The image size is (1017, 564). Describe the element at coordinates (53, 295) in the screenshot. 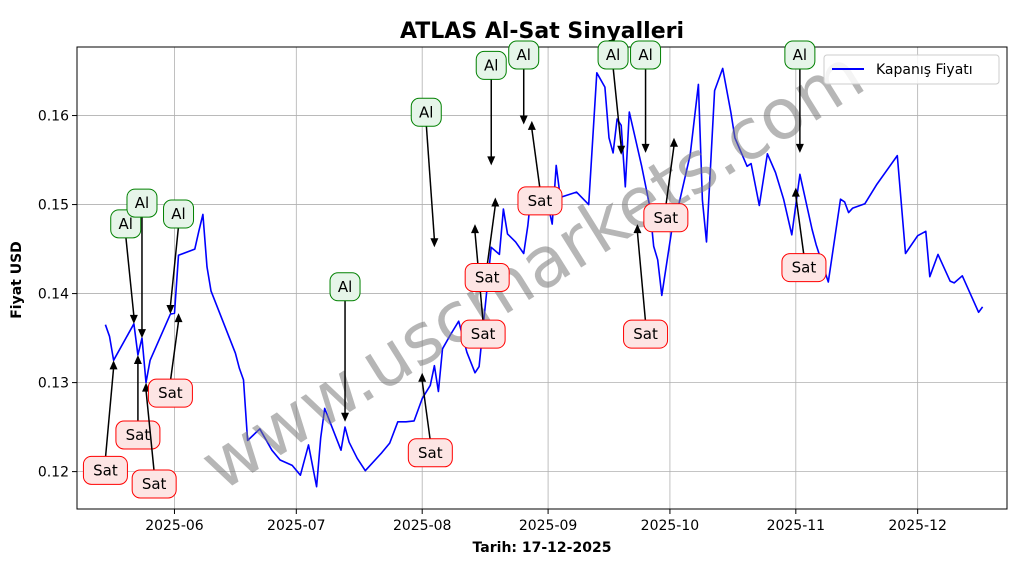

I see `y-tick-label: 0.14` at that location.